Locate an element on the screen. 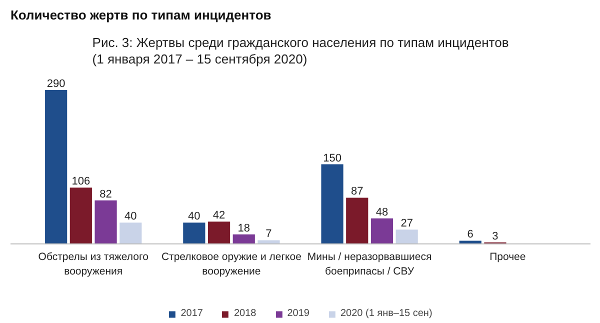 Image resolution: width=600 pixels, height=323 pixels. data-label: 3 is located at coordinates (495, 236).